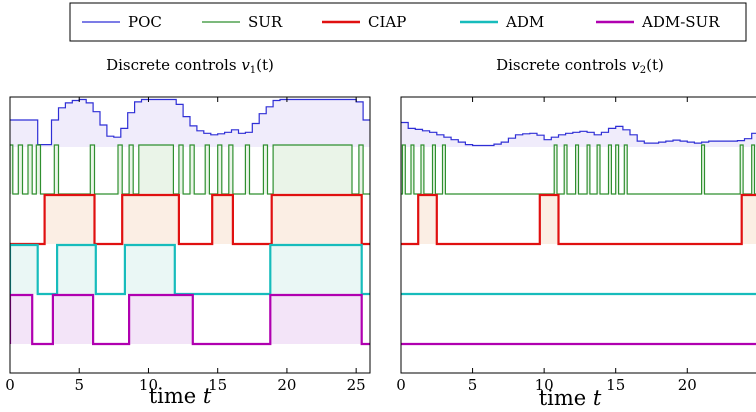  I want to click on series-fill-adm-sur-v1, so click(190, 319).